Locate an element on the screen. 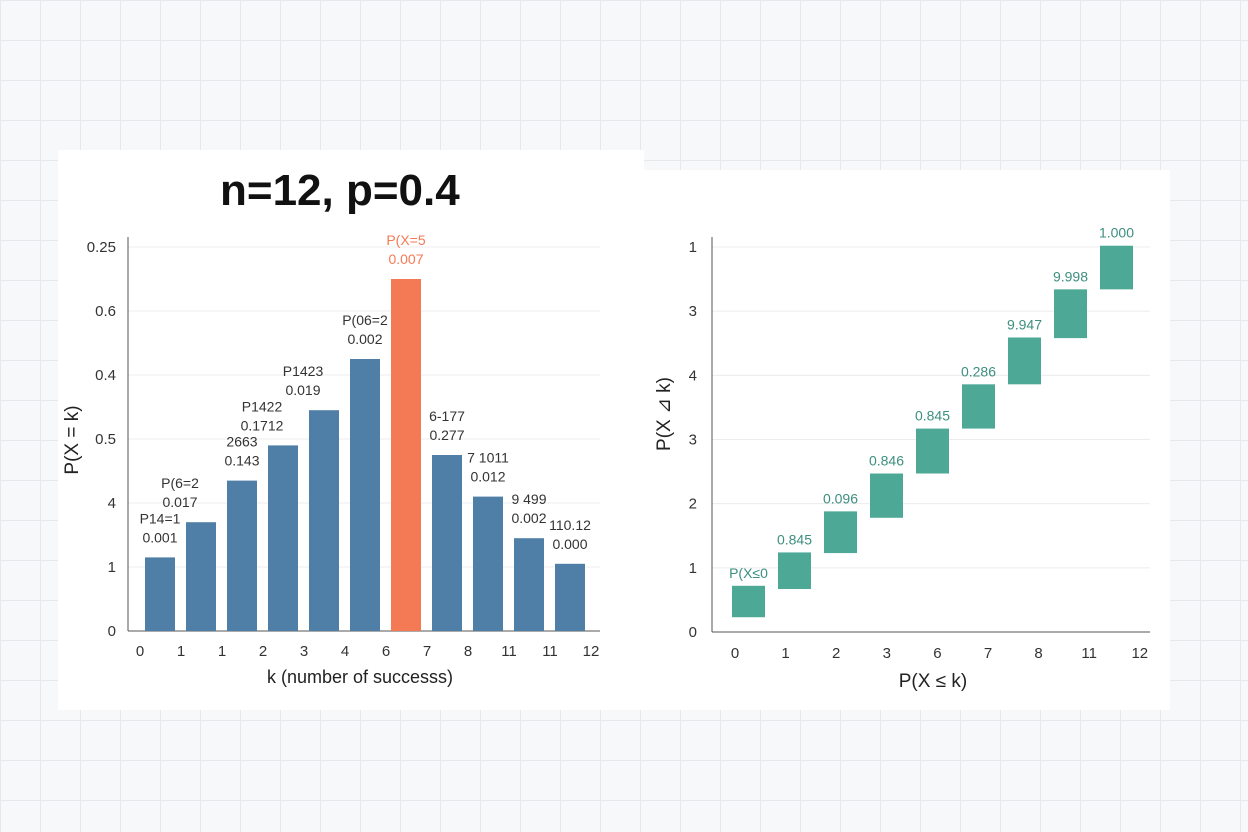  bar-label-value: 0.007 is located at coordinates (405, 259).